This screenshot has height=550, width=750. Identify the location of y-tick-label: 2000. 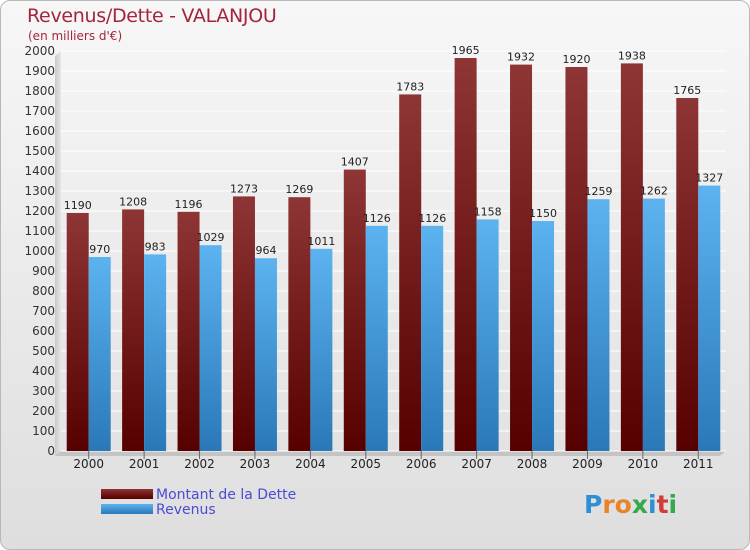
(39, 51).